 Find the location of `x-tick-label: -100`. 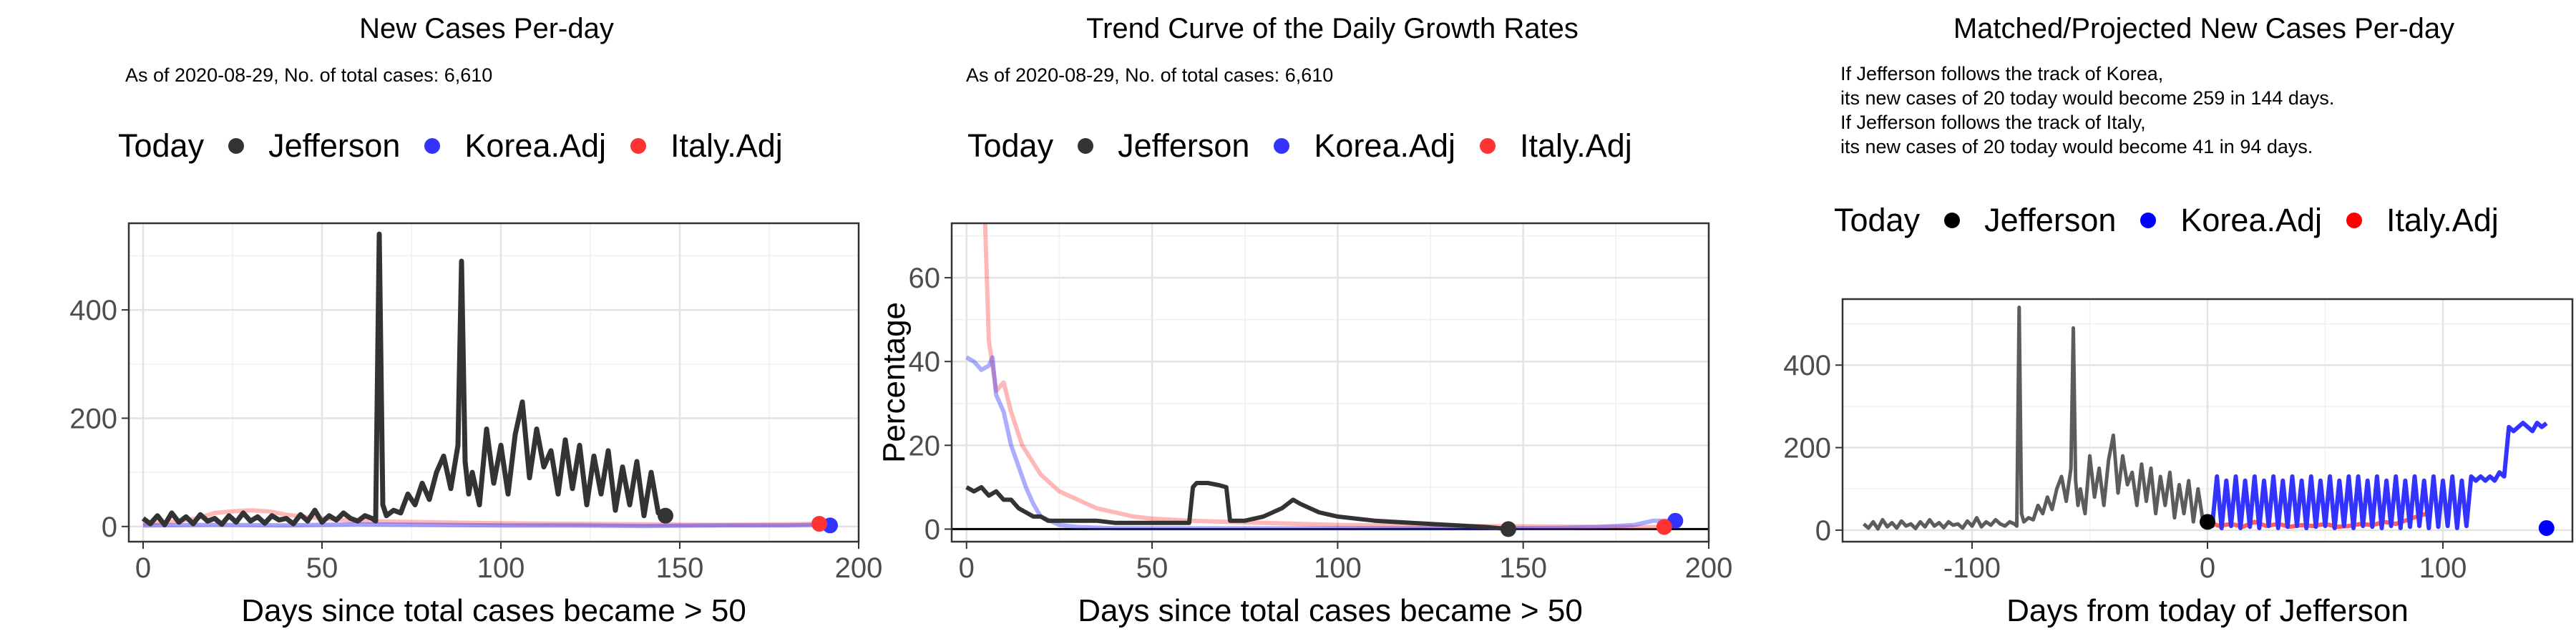

x-tick-label: -100 is located at coordinates (1972, 568).